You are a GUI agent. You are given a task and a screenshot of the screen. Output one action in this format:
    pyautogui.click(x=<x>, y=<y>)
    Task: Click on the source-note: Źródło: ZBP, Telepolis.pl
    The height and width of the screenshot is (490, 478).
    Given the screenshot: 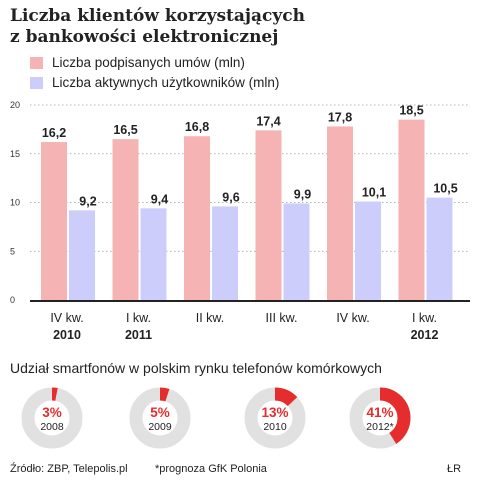 What is the action you would take?
    pyautogui.click(x=69, y=469)
    